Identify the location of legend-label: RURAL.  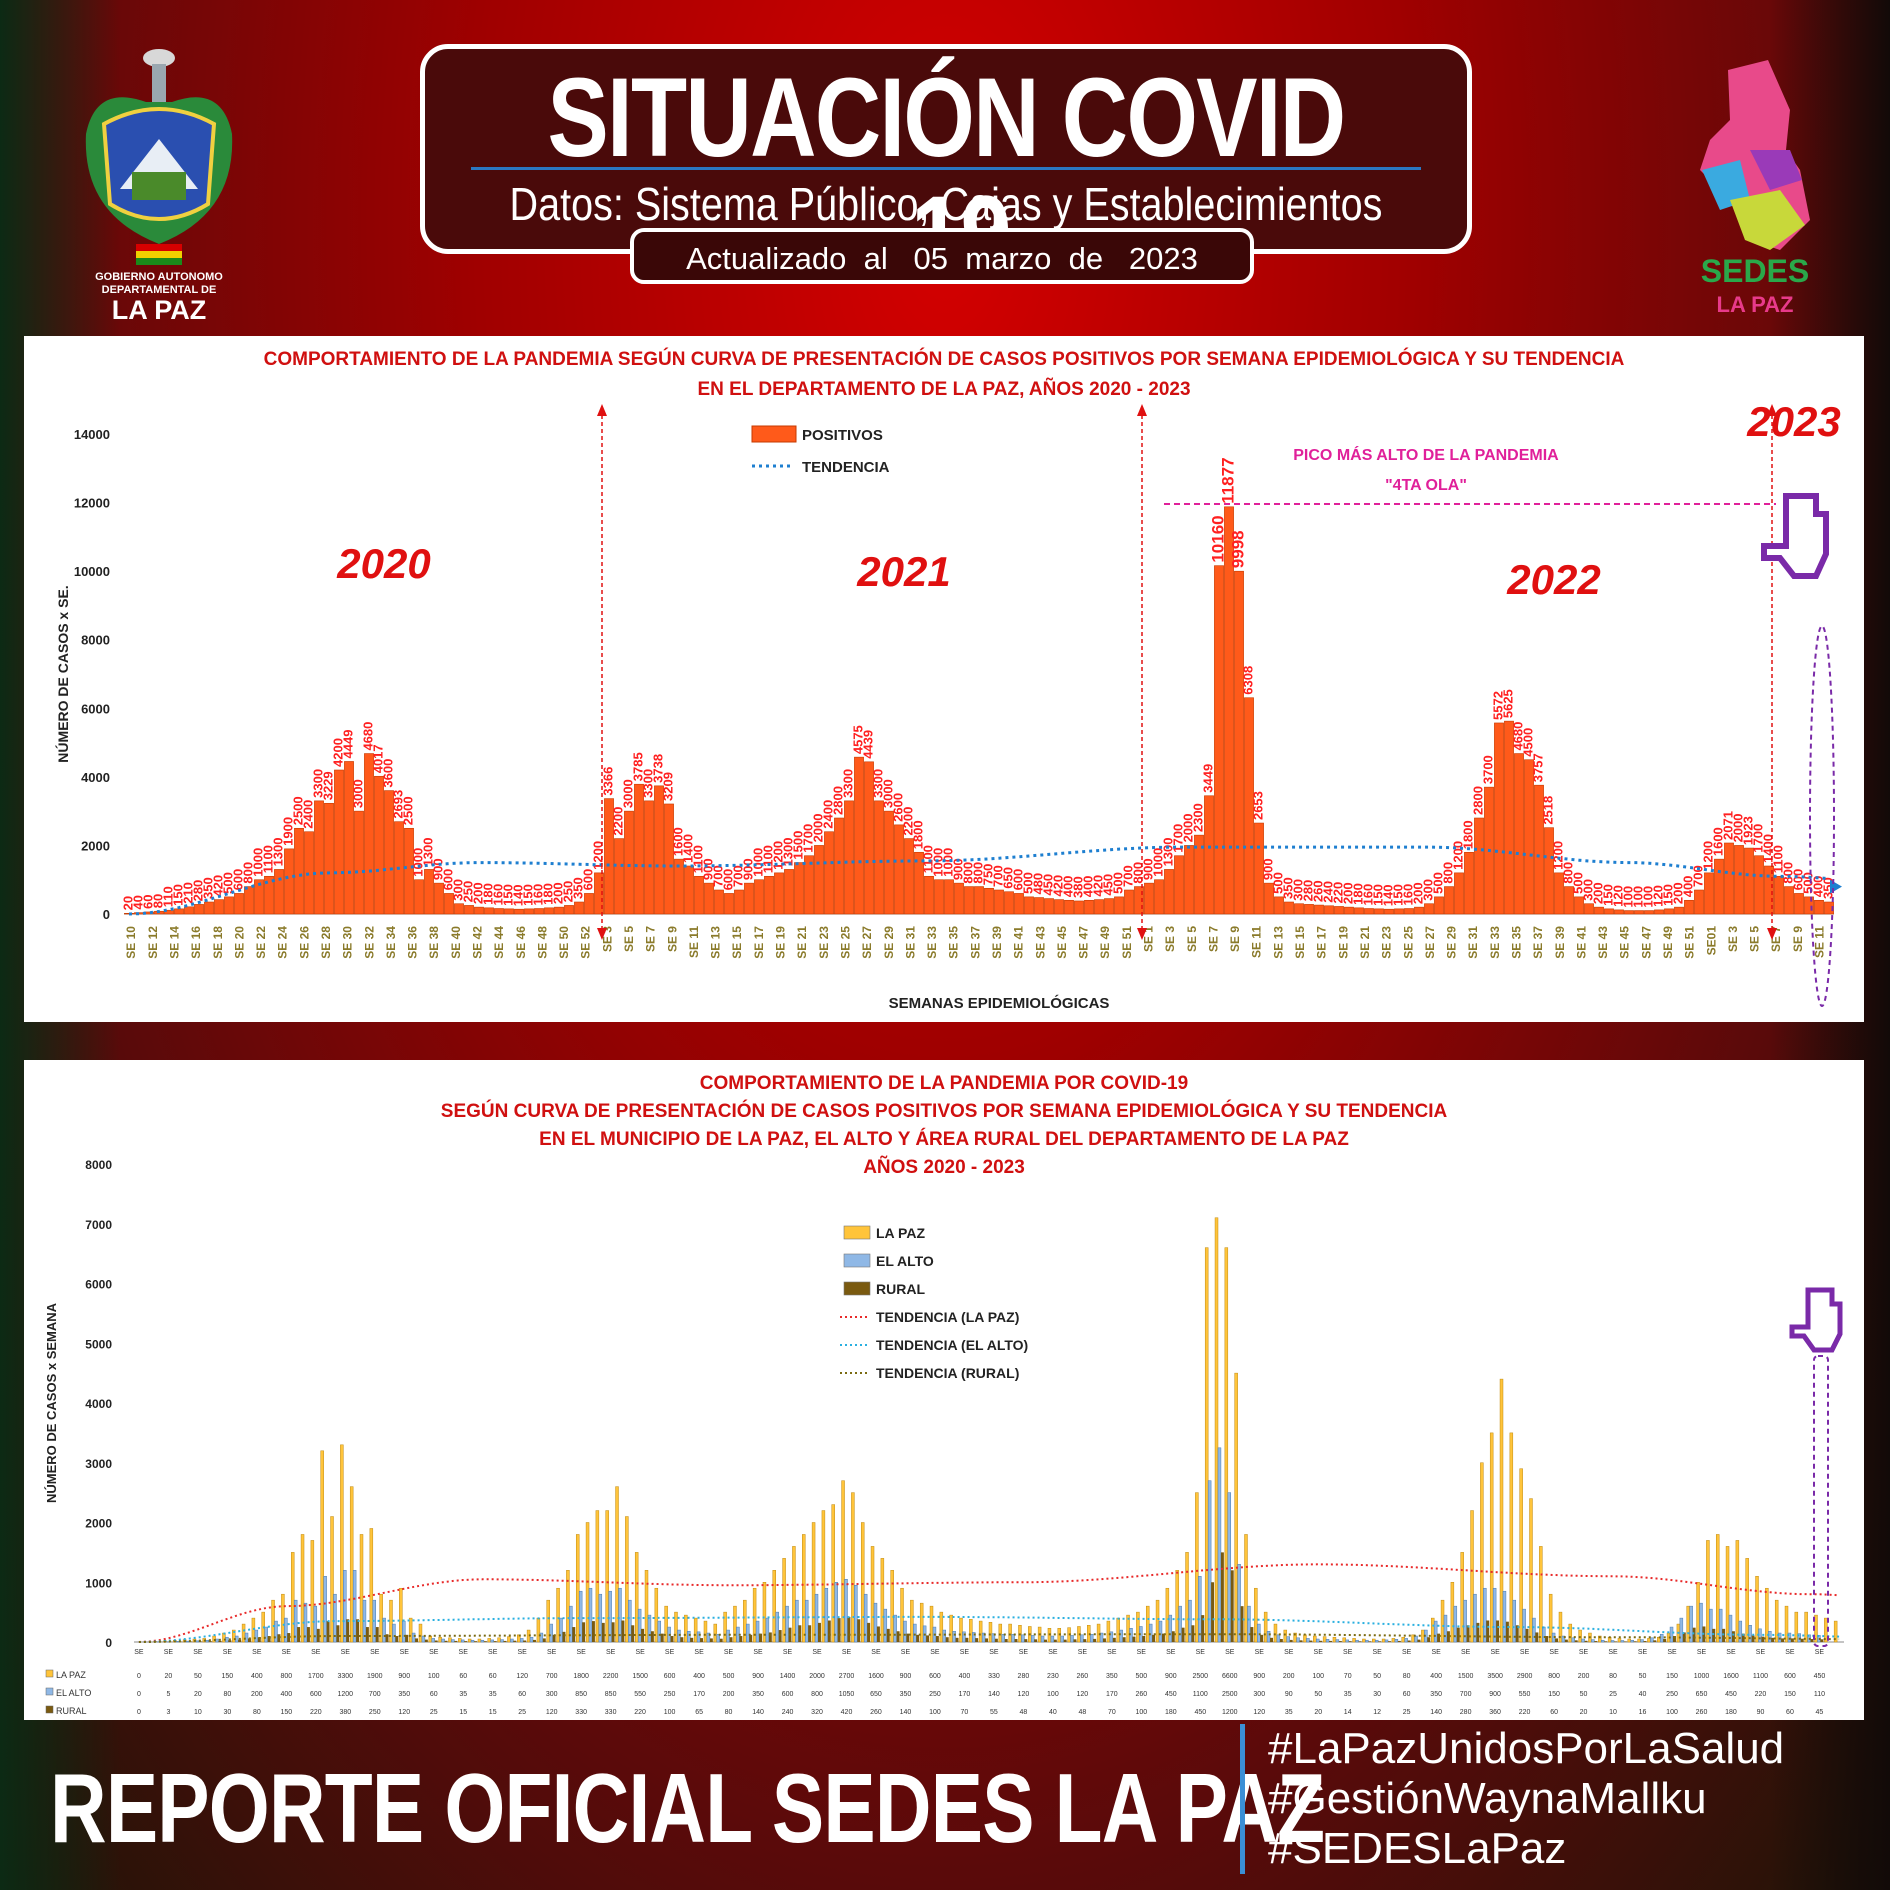
(900, 1289).